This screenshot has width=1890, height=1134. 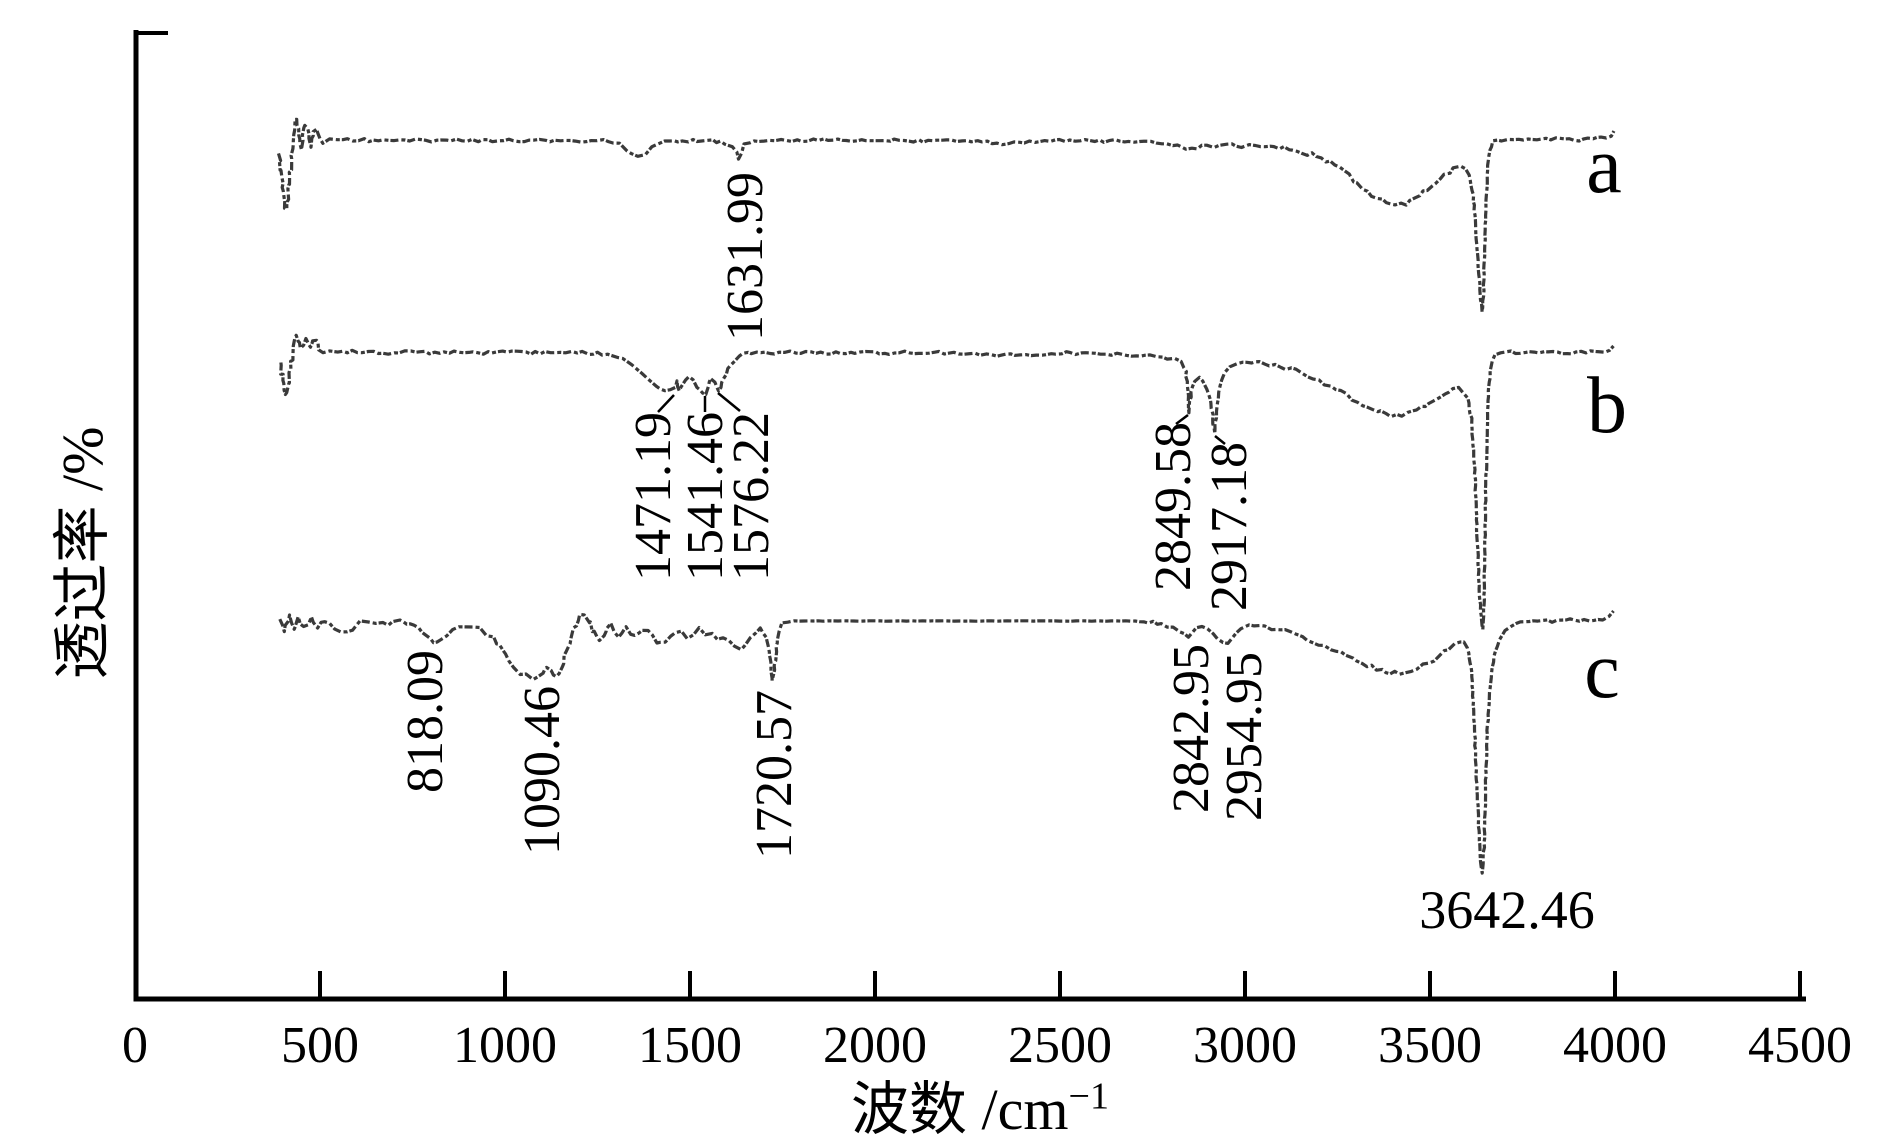 I want to click on x-tick-label-500: 500, so click(x=320, y=1045).